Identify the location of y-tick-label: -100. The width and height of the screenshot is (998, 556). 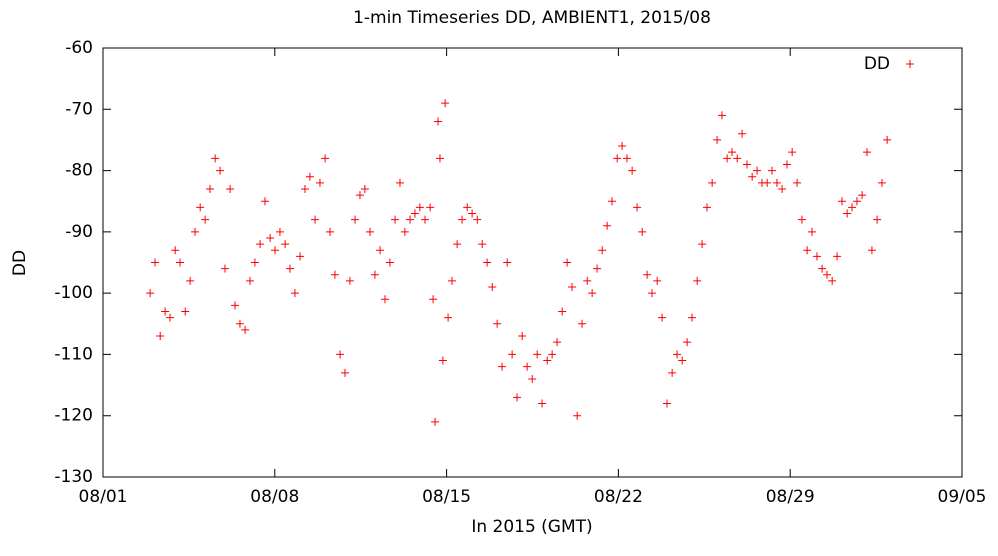
(73, 293).